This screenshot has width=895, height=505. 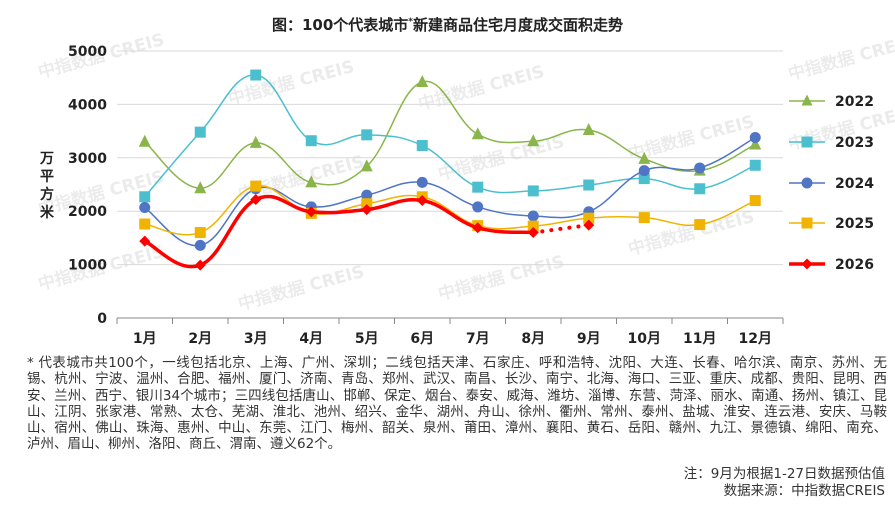 I want to click on y-axis-label-char: 方, so click(x=47, y=195).